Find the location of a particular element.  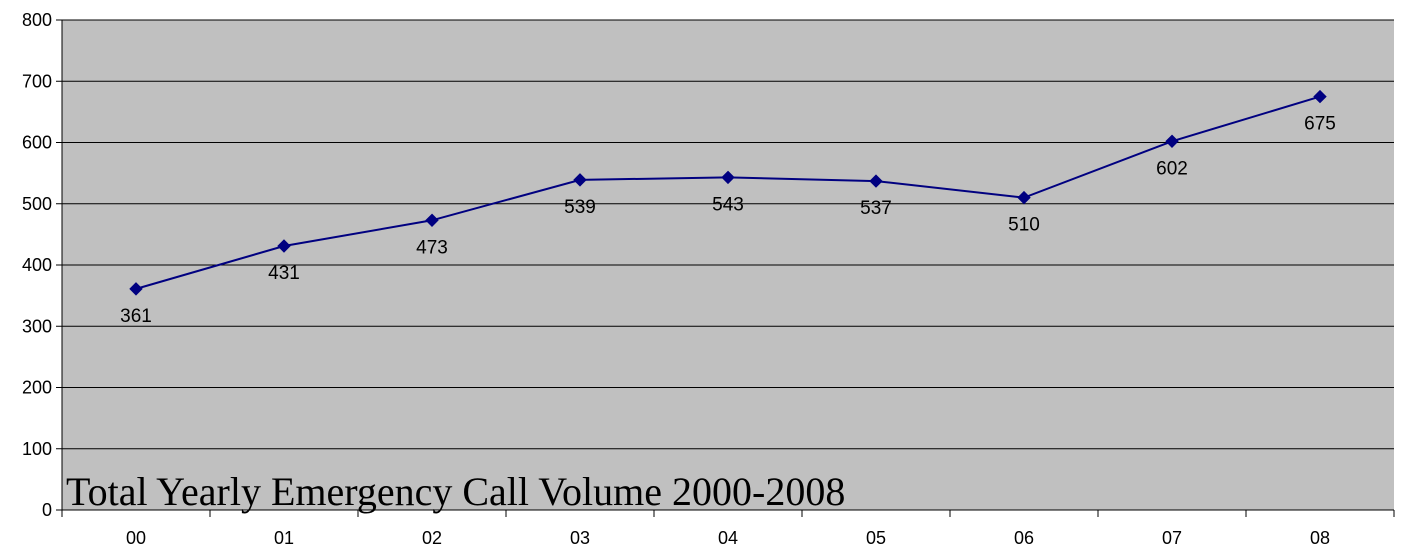

y-axis-labels: 0 100 200 300 400 500 600 700 800 is located at coordinates (37, 265).